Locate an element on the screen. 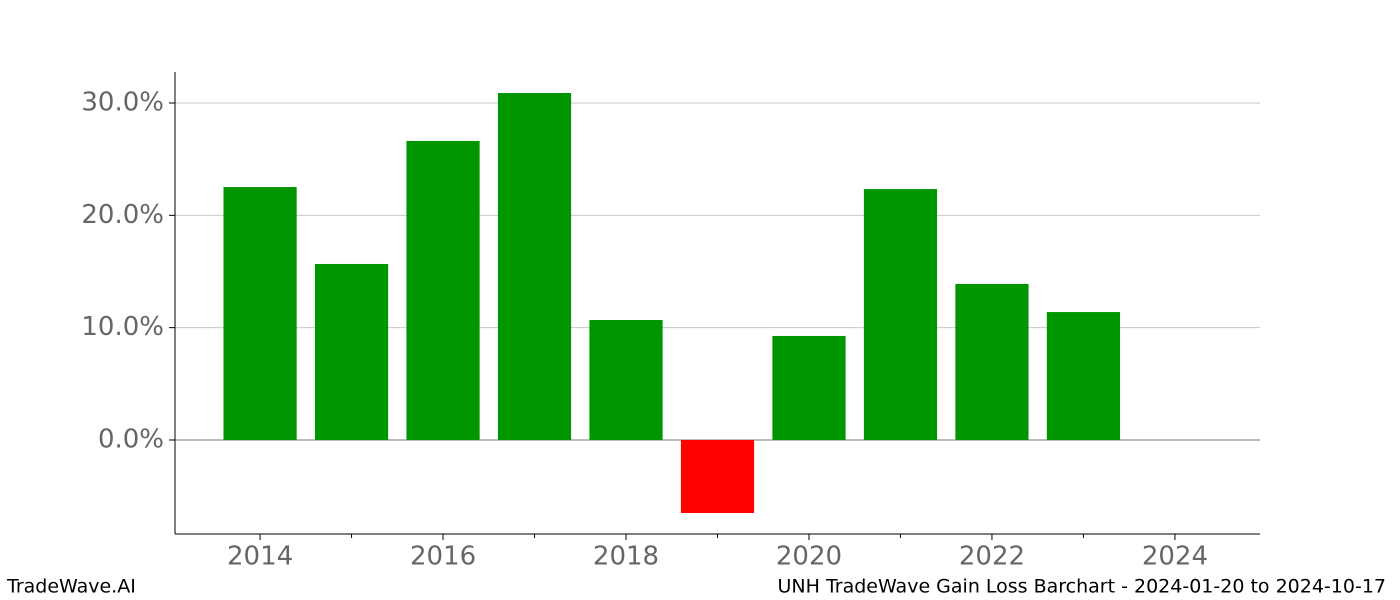 The width and height of the screenshot is (1400, 600). x-tick-label: 2018 is located at coordinates (626, 557).